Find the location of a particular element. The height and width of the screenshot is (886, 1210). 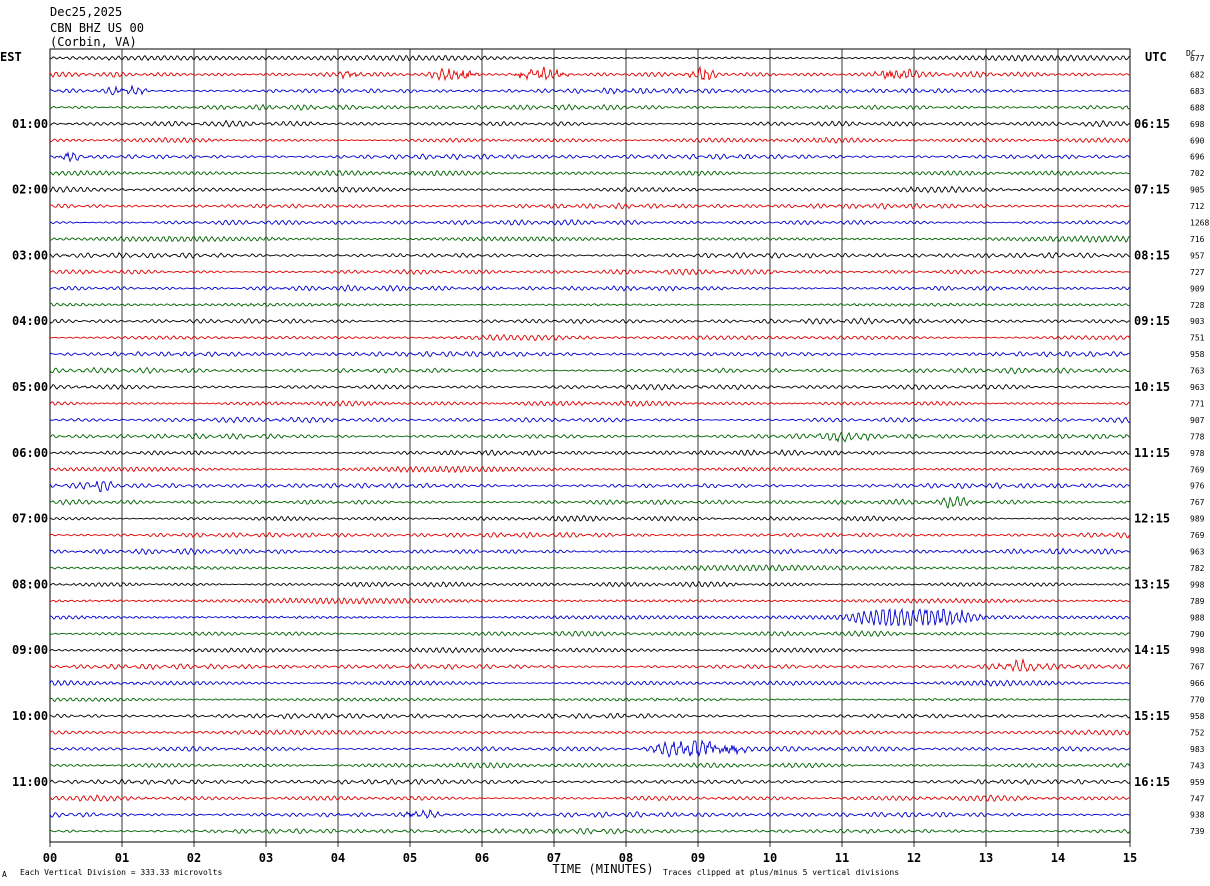

header-station: CBN BHZ US 00 is located at coordinates (97, 28).